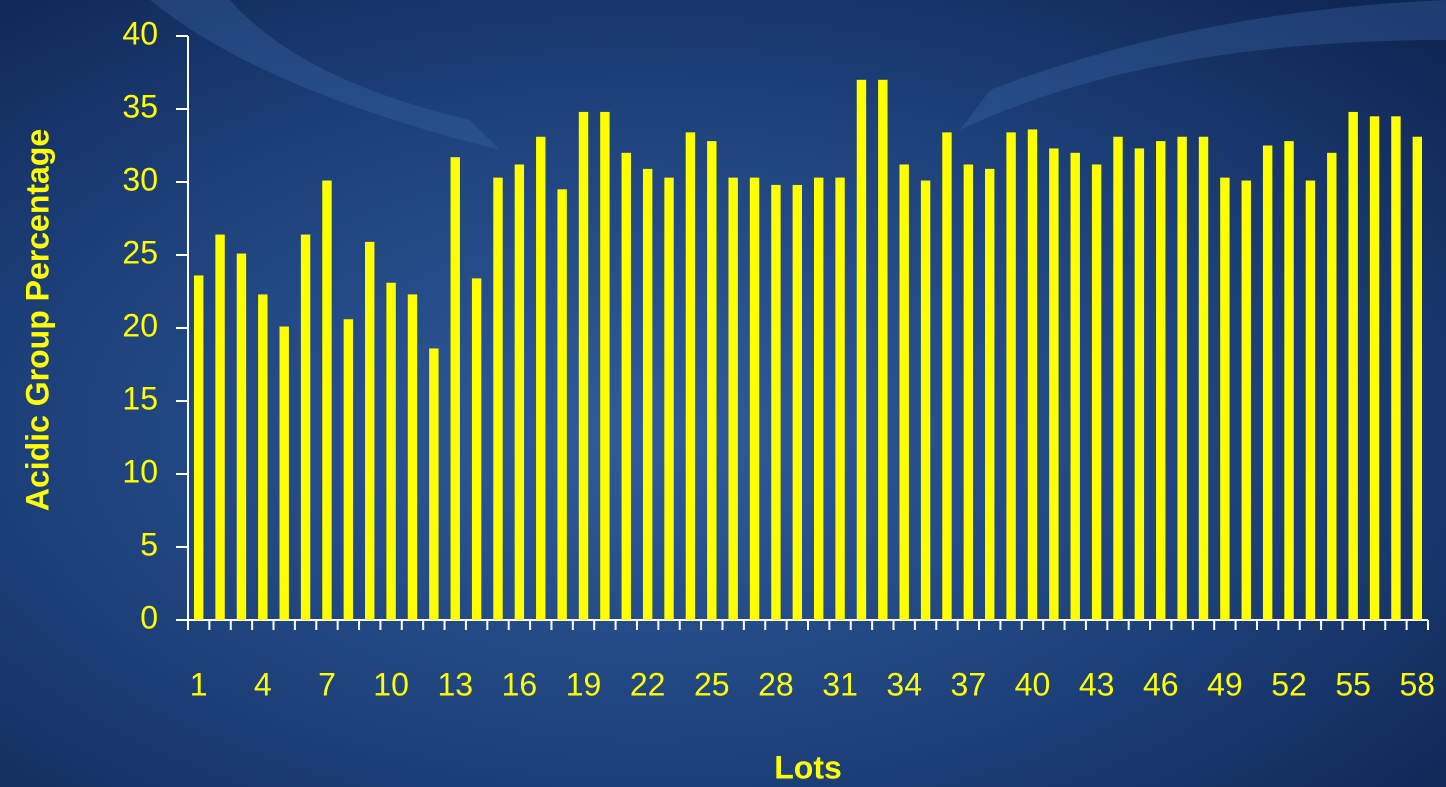 The image size is (1446, 787). I want to click on x-tick-label: 19, so click(584, 684).